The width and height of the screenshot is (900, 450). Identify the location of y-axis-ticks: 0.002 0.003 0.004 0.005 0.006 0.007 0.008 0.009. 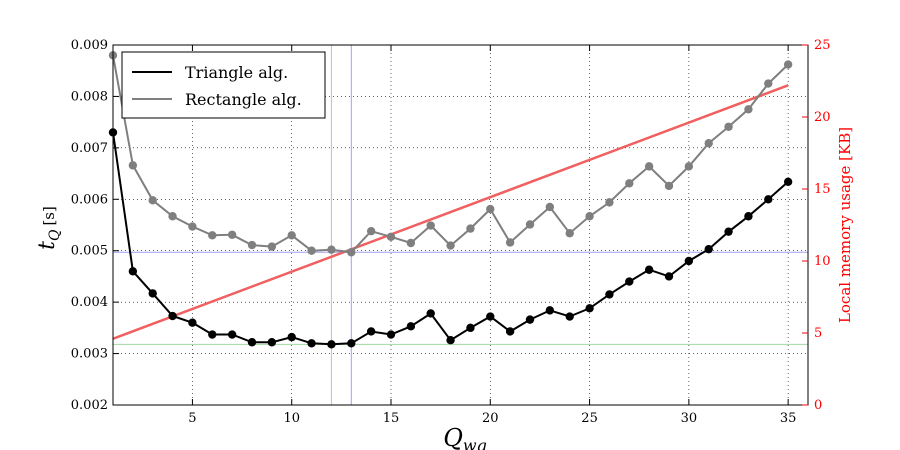
(95, 225).